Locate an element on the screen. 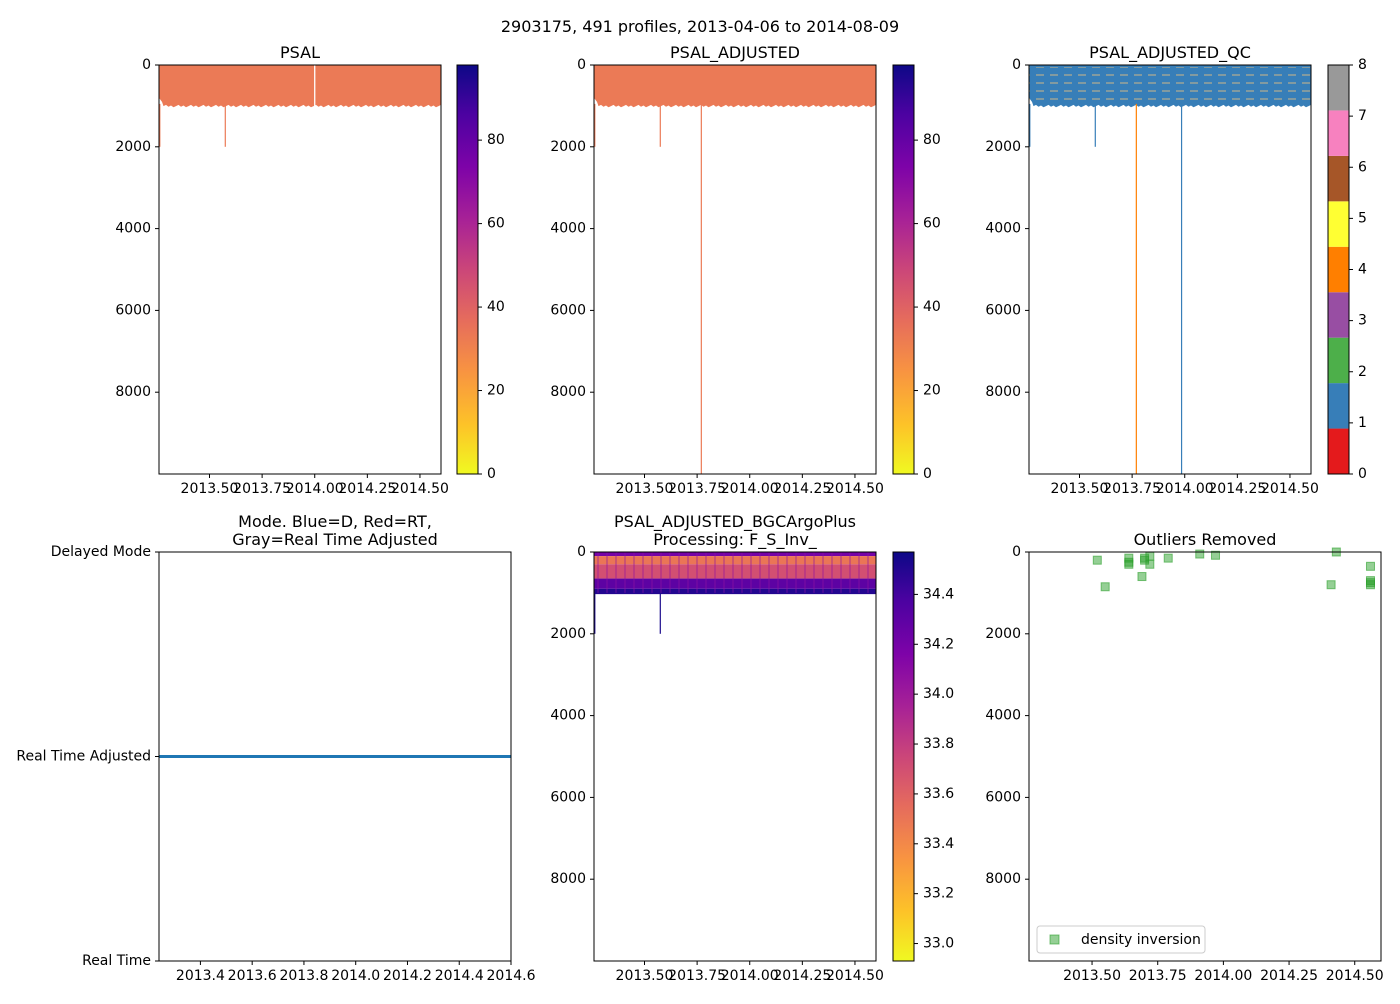 This screenshot has height=1004, width=1400. psal_qc-colorbar-tick-label: 1 is located at coordinates (1362, 423).